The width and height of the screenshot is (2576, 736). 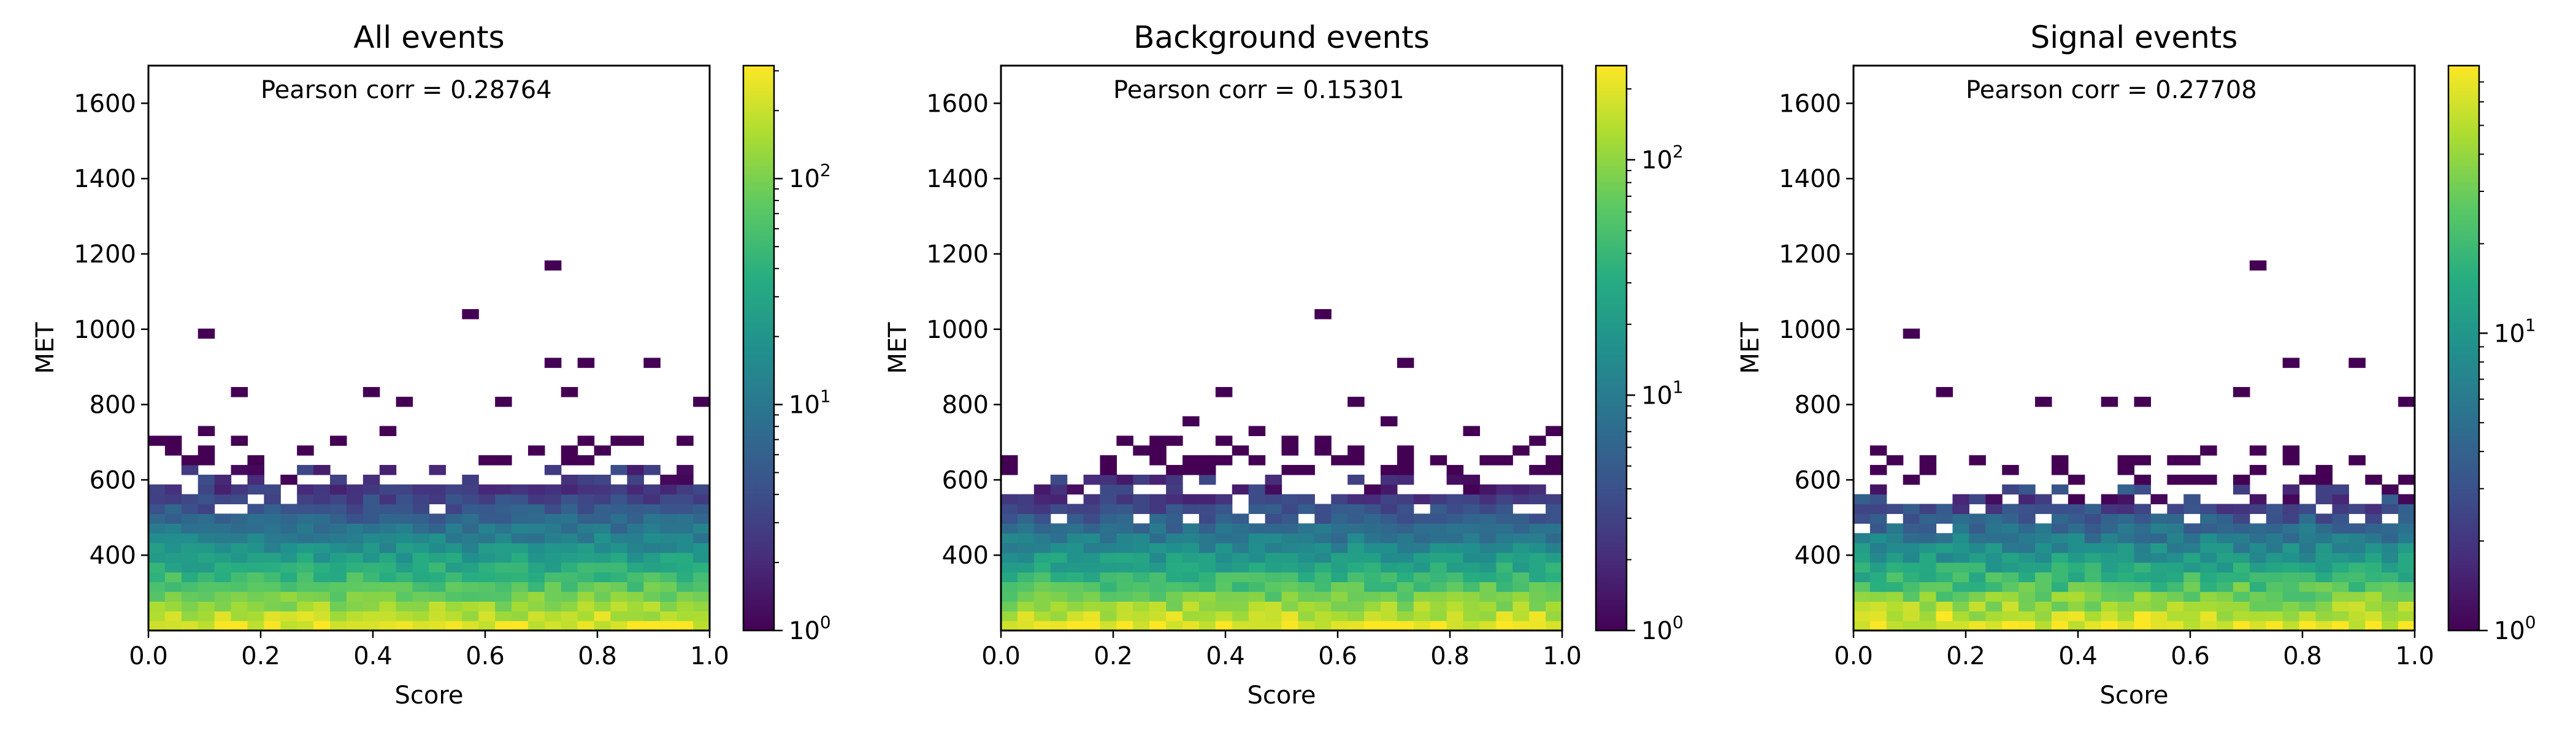 What do you see at coordinates (1810, 330) in the screenshot?
I see `y-tick-label: 1000` at bounding box center [1810, 330].